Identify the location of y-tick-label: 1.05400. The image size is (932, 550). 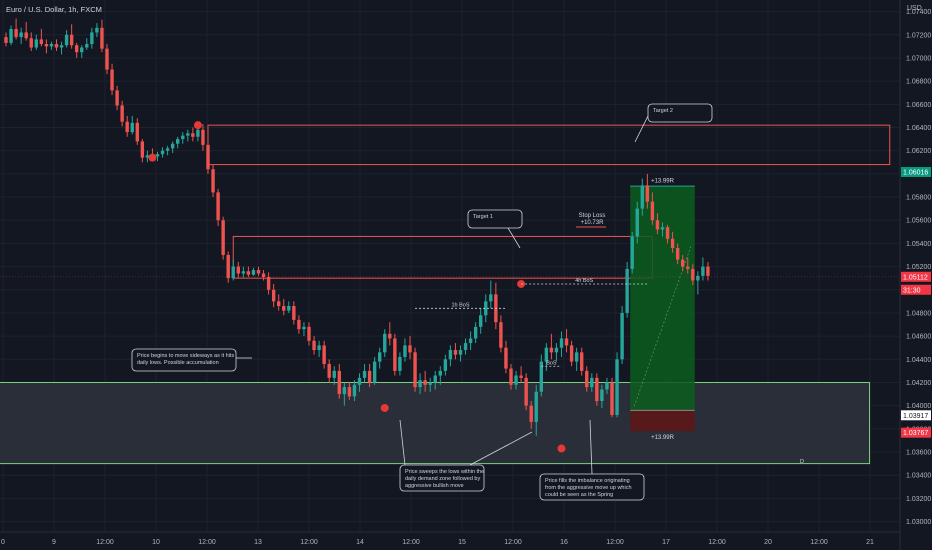
(918, 244).